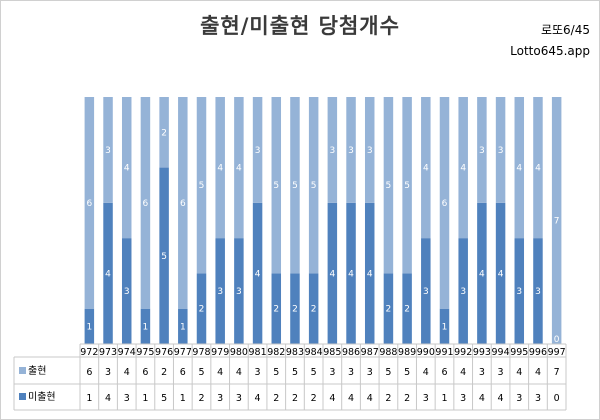  I want to click on x-tick-label-972: 972, so click(89, 352).